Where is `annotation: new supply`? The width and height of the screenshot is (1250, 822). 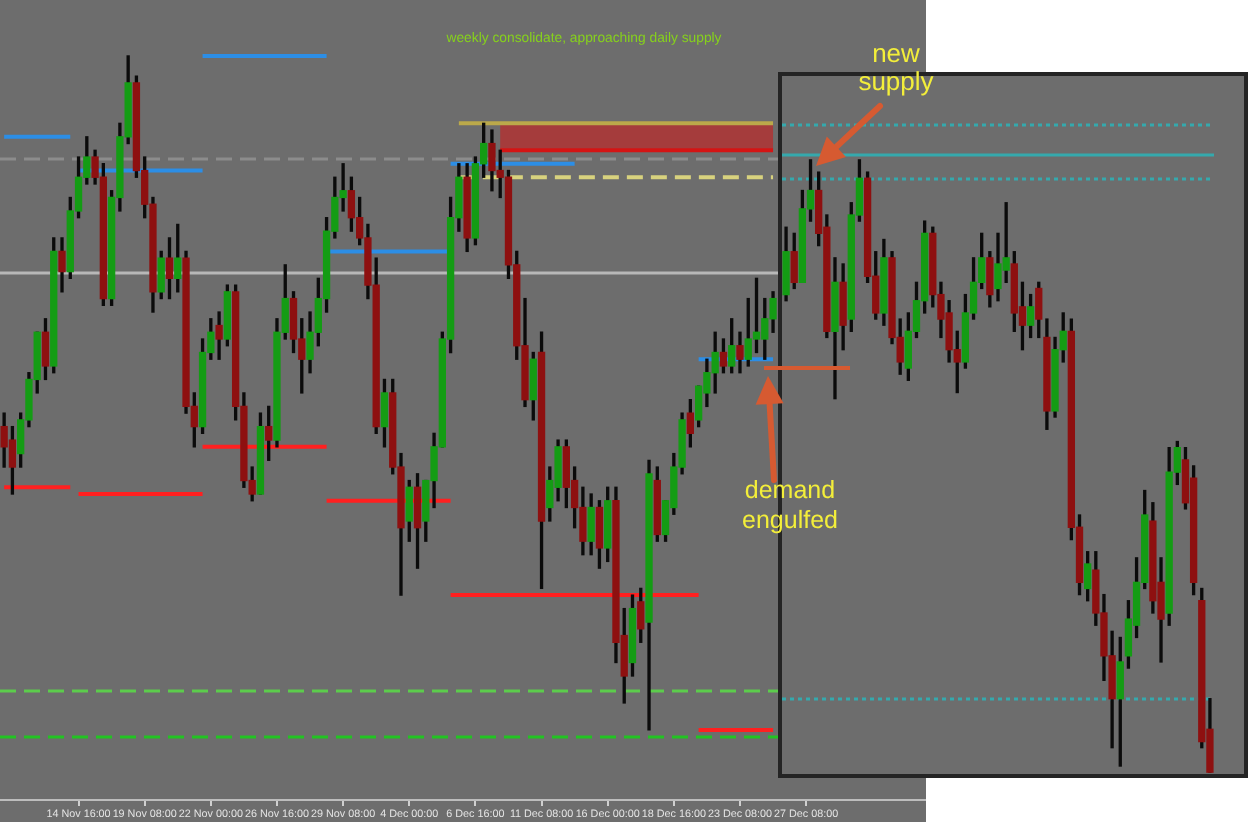 annotation: new supply is located at coordinates (896, 66).